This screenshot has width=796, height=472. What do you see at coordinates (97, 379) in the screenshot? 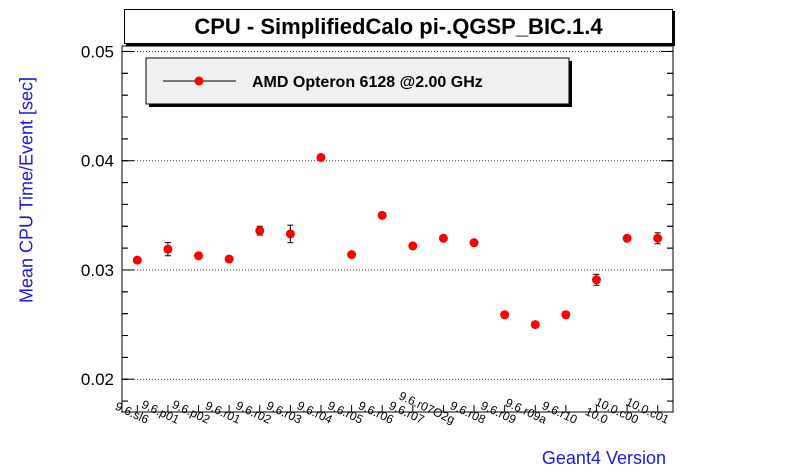
I see `y-tick-label: 0.02` at bounding box center [97, 379].